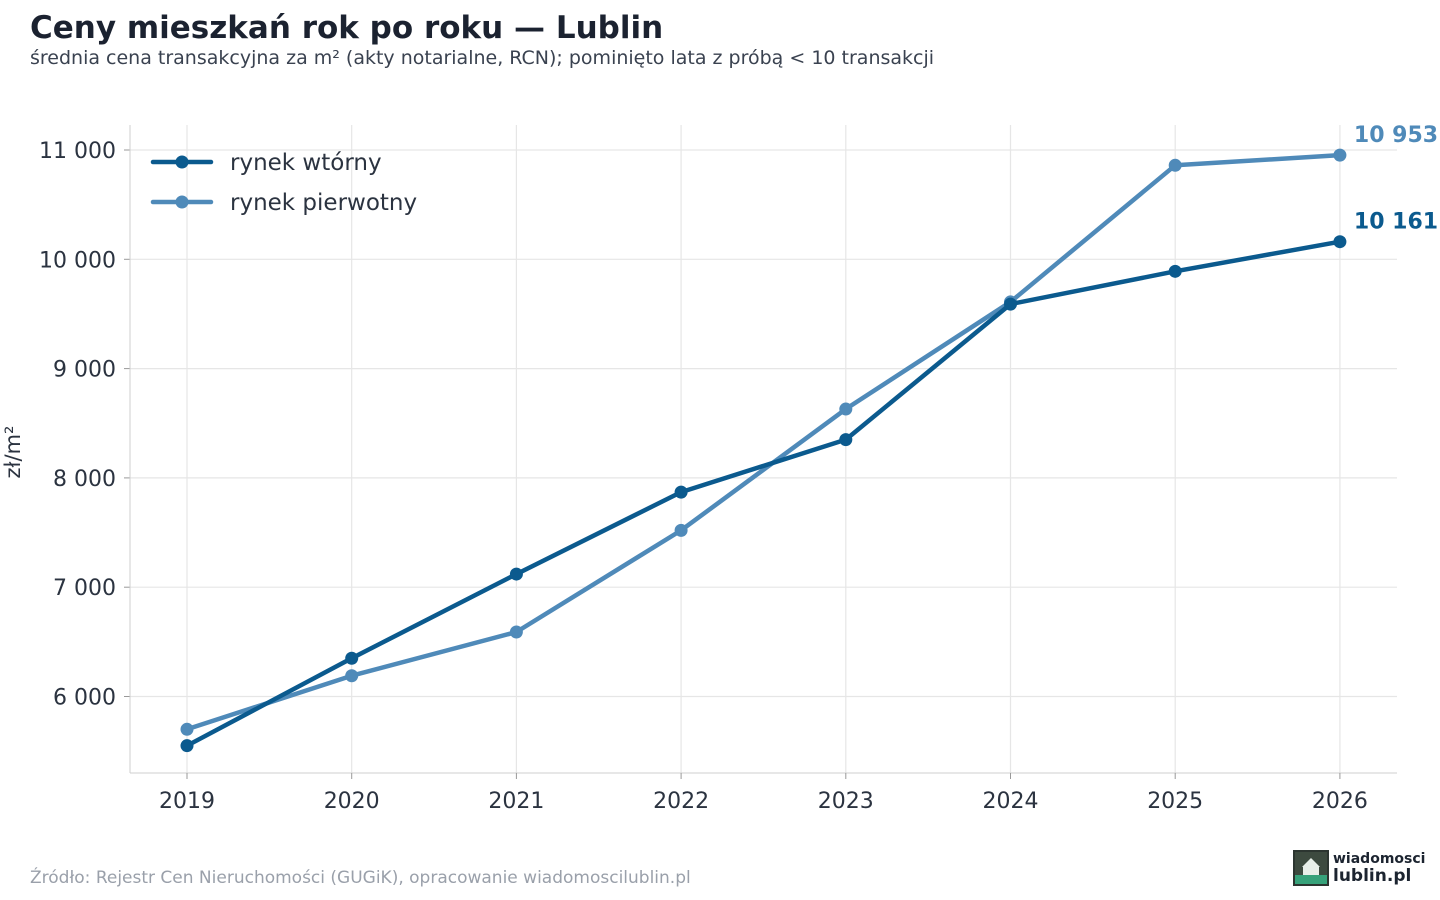  I want to click on legend-label: rynek pierwotny, so click(323, 203).